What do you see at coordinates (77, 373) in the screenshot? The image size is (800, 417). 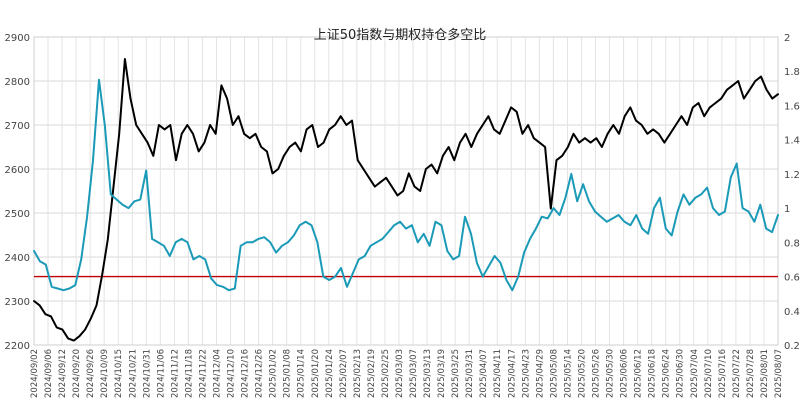 I see `x-tick-label: 2024/09/20` at bounding box center [77, 373].